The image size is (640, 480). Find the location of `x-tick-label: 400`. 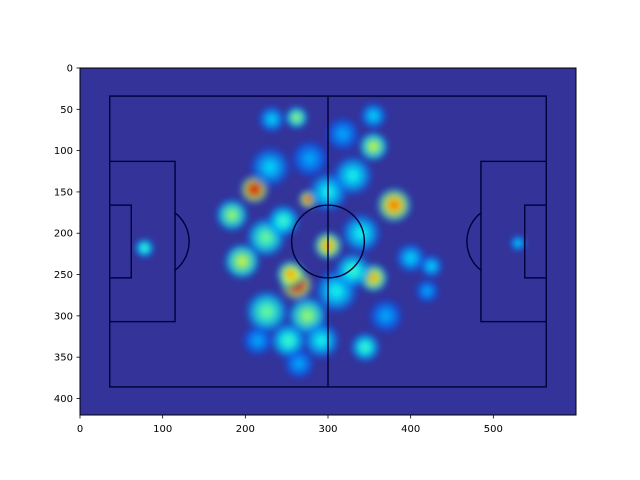

x-tick-label: 400 is located at coordinates (410, 429).